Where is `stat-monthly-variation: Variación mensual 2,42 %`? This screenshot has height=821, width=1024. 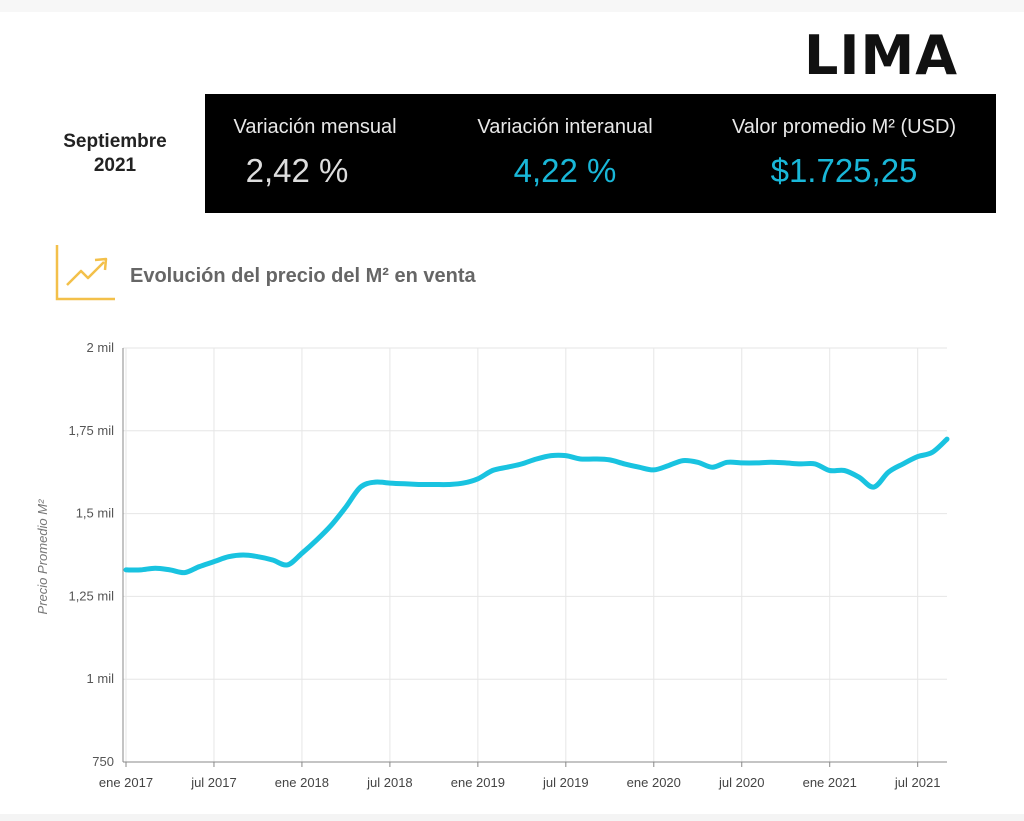 stat-monthly-variation: Variación mensual 2,42 % is located at coordinates (315, 153).